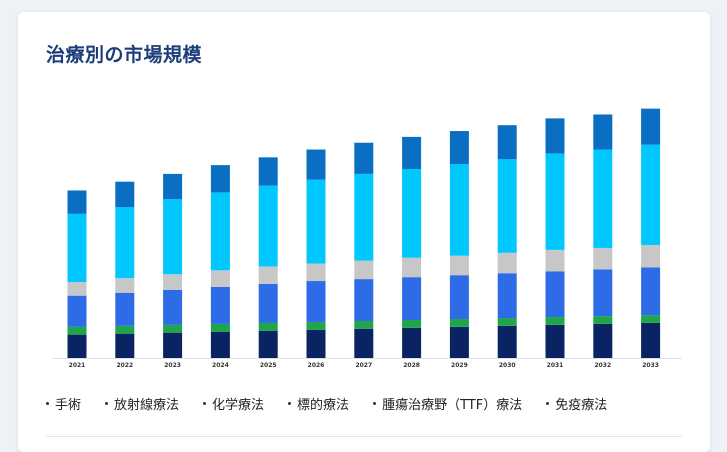 Image resolution: width=727 pixels, height=452 pixels. I want to click on bar-segment-2026-s0, so click(316, 343).